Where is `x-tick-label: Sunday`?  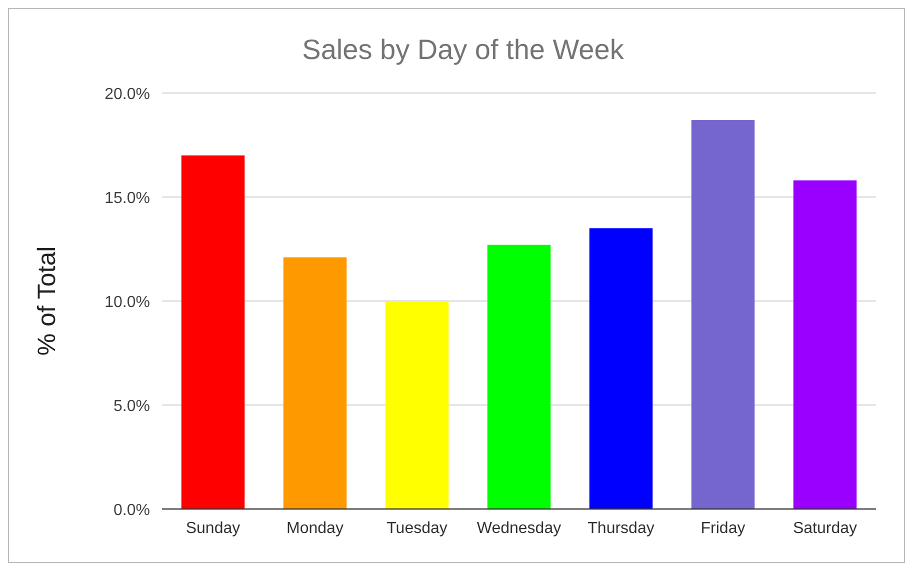 x-tick-label: Sunday is located at coordinates (213, 528).